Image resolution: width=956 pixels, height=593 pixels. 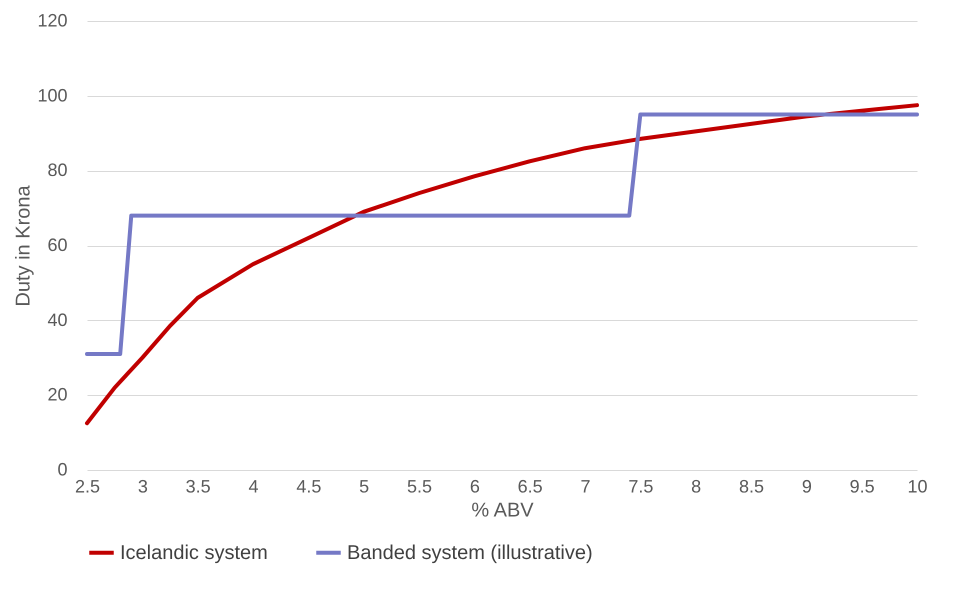 I want to click on x-tick-label: 5.5, so click(x=419, y=486).